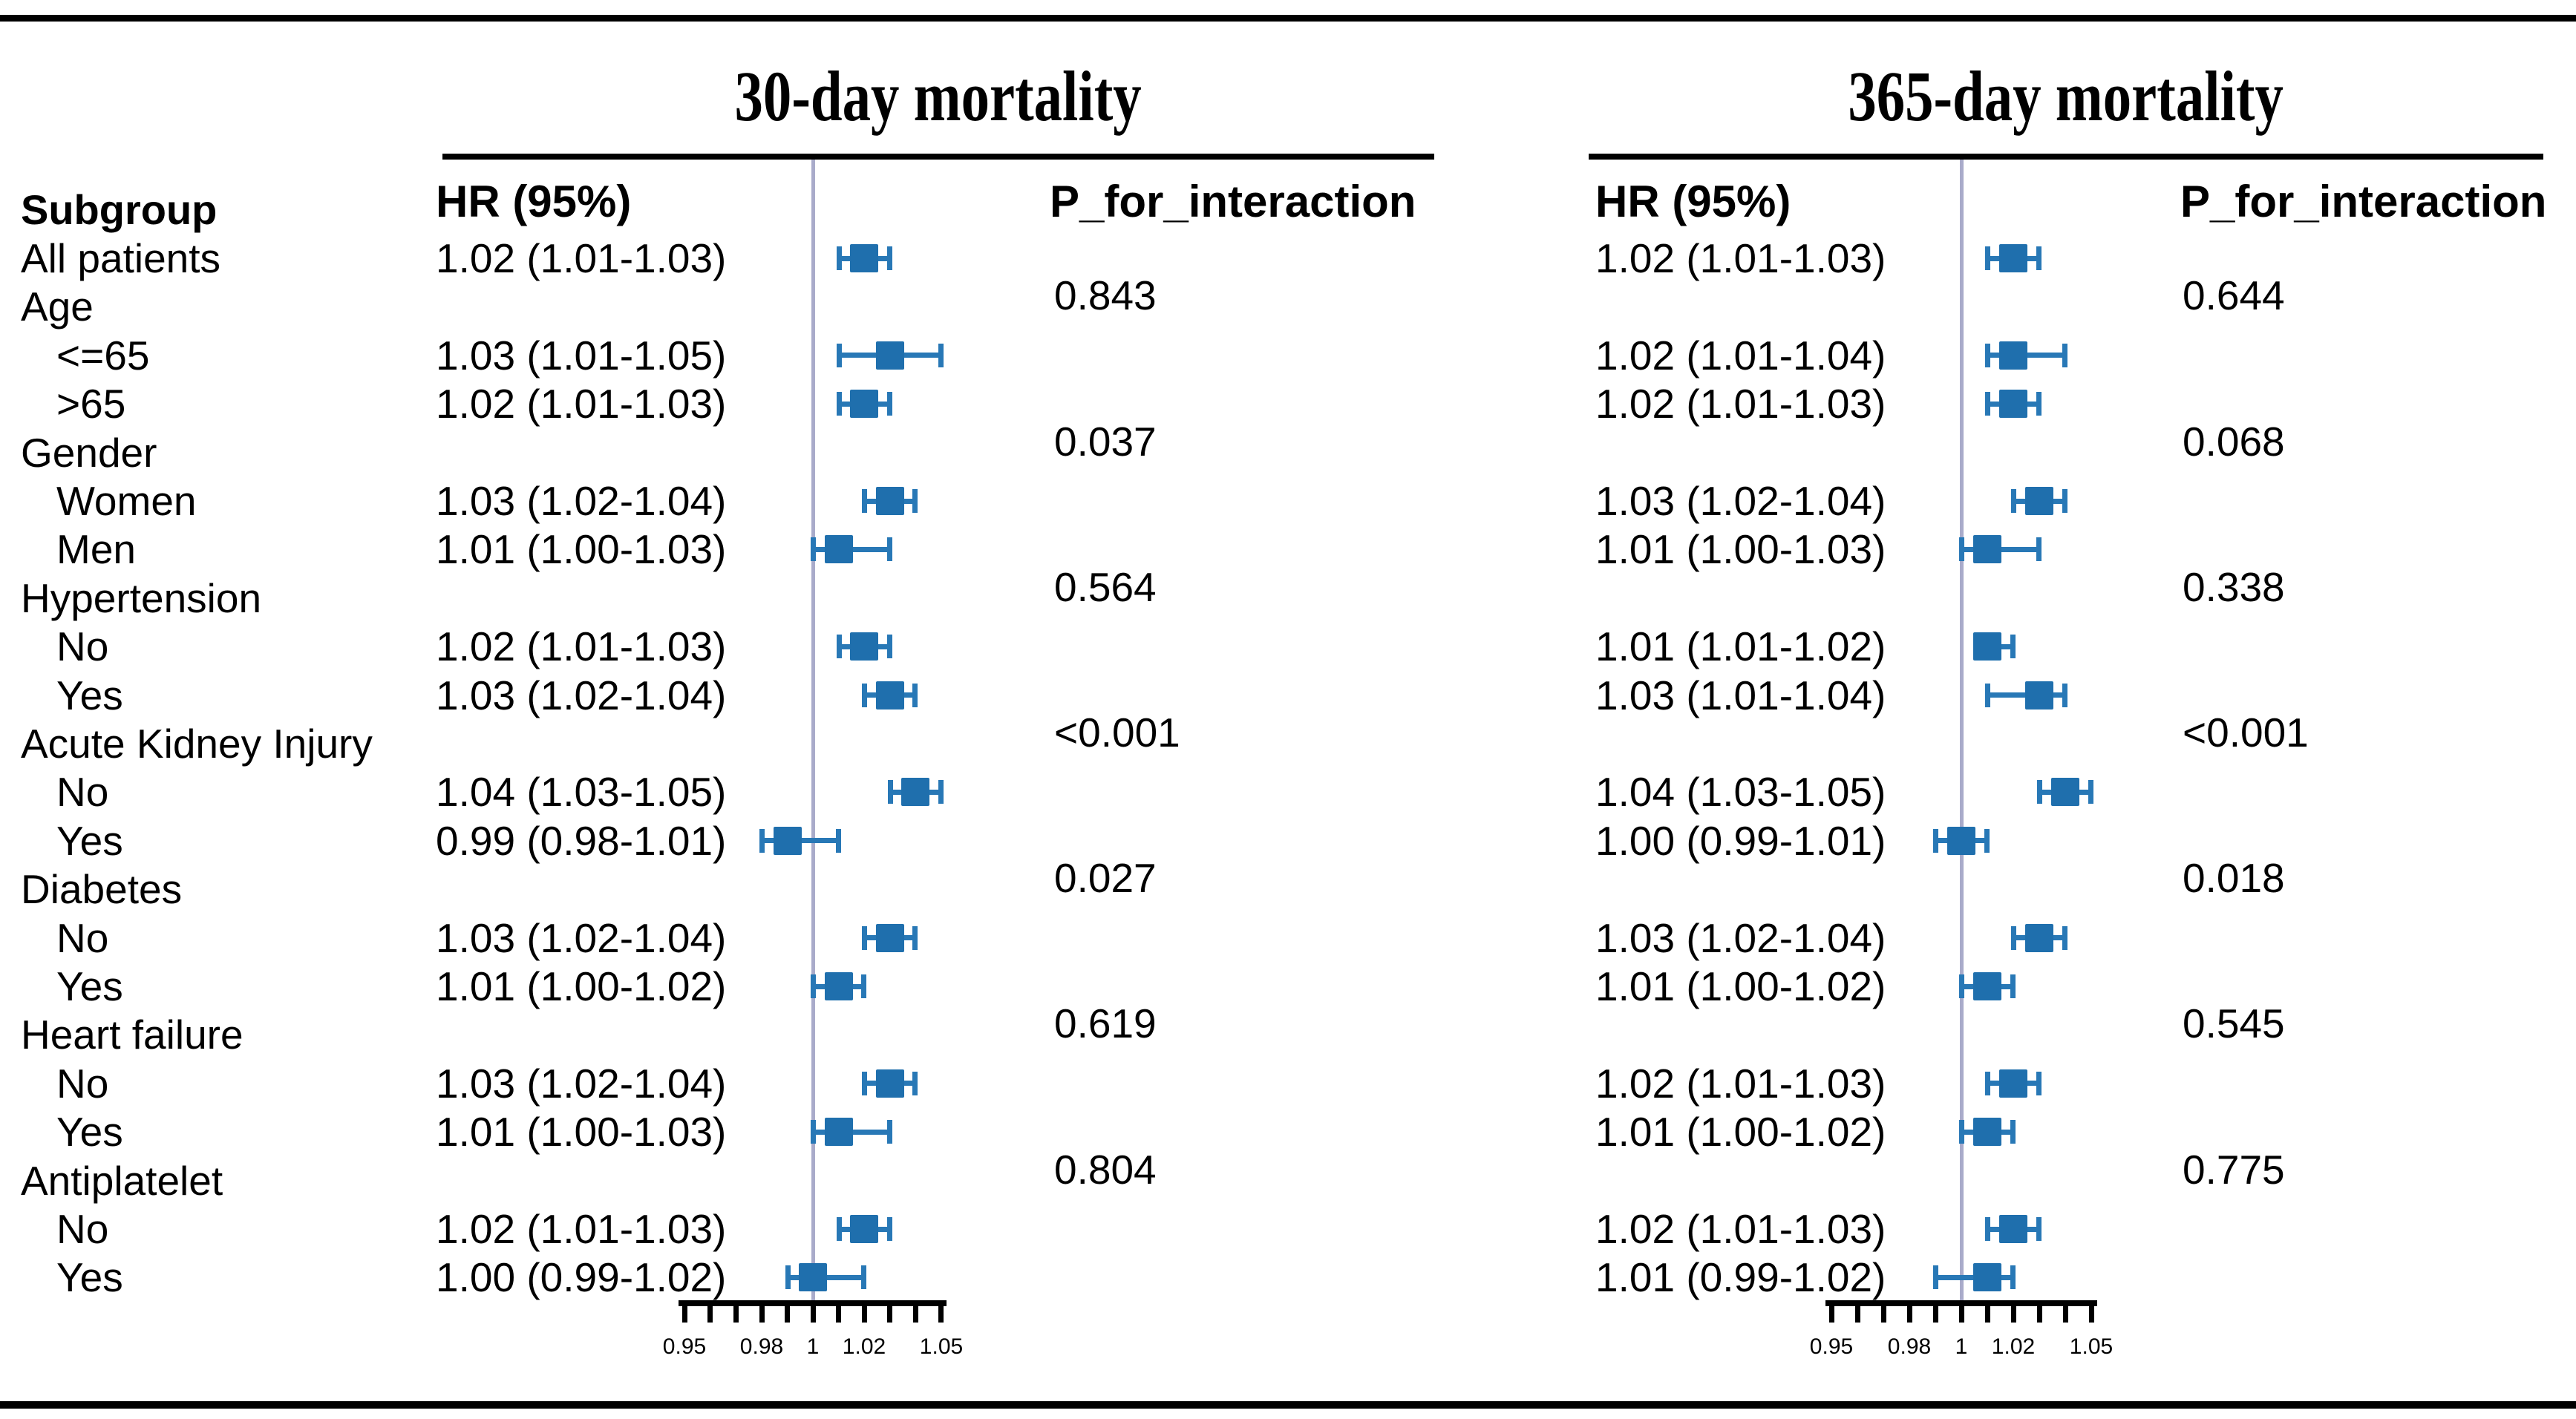 The image size is (2576, 1419). Describe the element at coordinates (197, 744) in the screenshot. I see `subgroup-label: Acute Kidney Injury` at that location.